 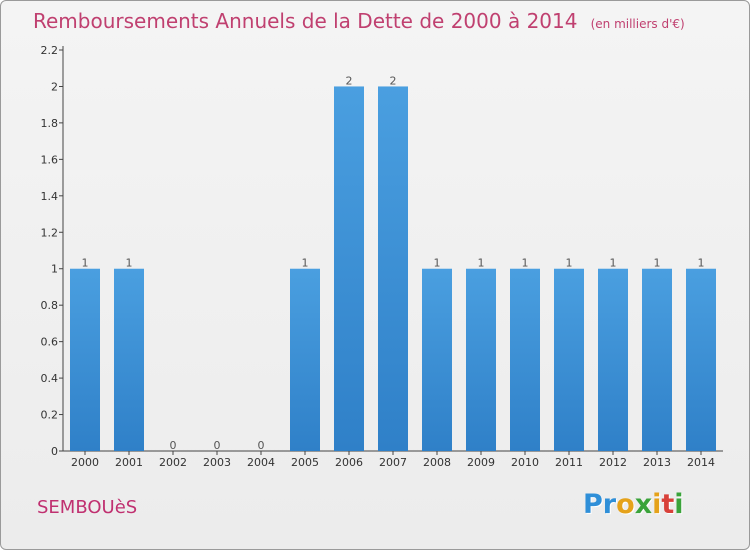 I want to click on y-tick-label: 0.2, so click(x=50, y=415).